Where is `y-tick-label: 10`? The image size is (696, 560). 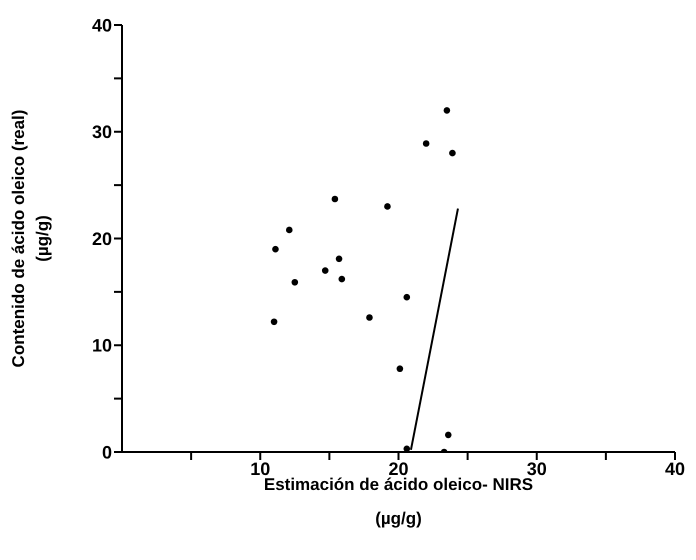 y-tick-label: 10 is located at coordinates (102, 346).